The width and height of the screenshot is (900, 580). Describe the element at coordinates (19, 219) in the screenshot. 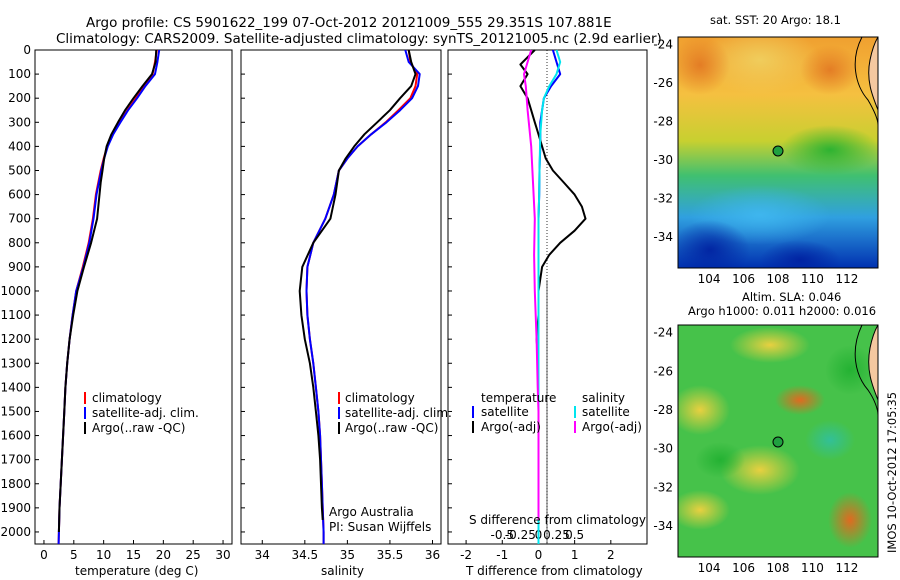

I see `y-tick-label: 700` at that location.